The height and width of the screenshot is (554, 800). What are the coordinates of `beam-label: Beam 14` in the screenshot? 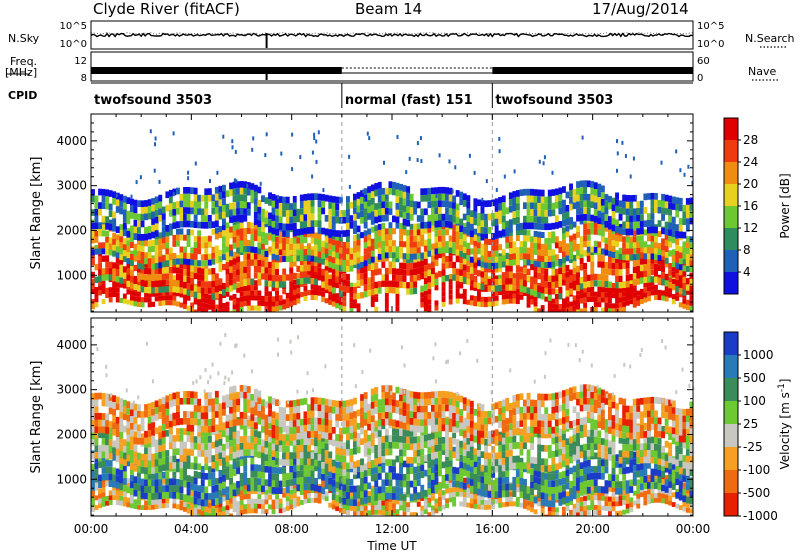 It's located at (389, 9).